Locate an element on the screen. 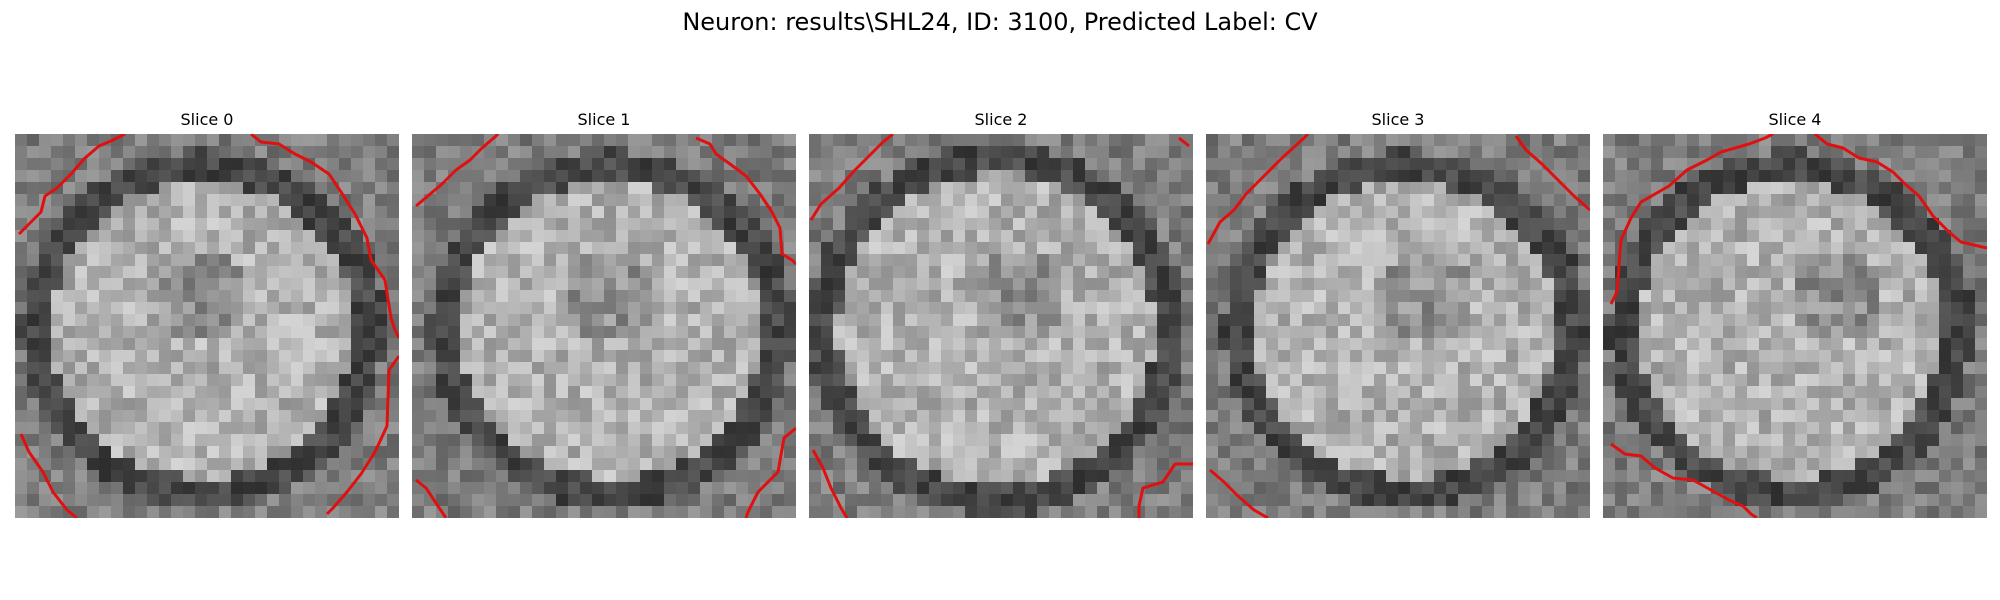 The image size is (2000, 600). slice-title: Slice 3 is located at coordinates (1398, 119).